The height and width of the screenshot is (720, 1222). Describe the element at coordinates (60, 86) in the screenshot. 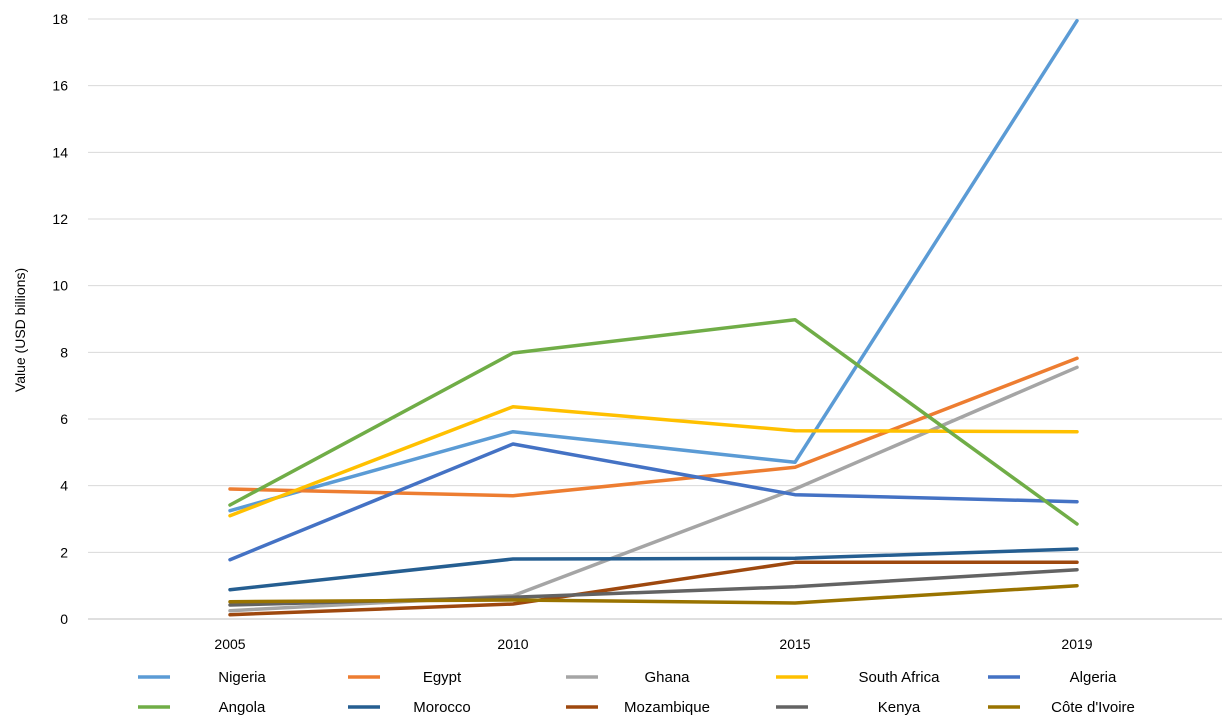

I see `y-tick-label: 16` at that location.